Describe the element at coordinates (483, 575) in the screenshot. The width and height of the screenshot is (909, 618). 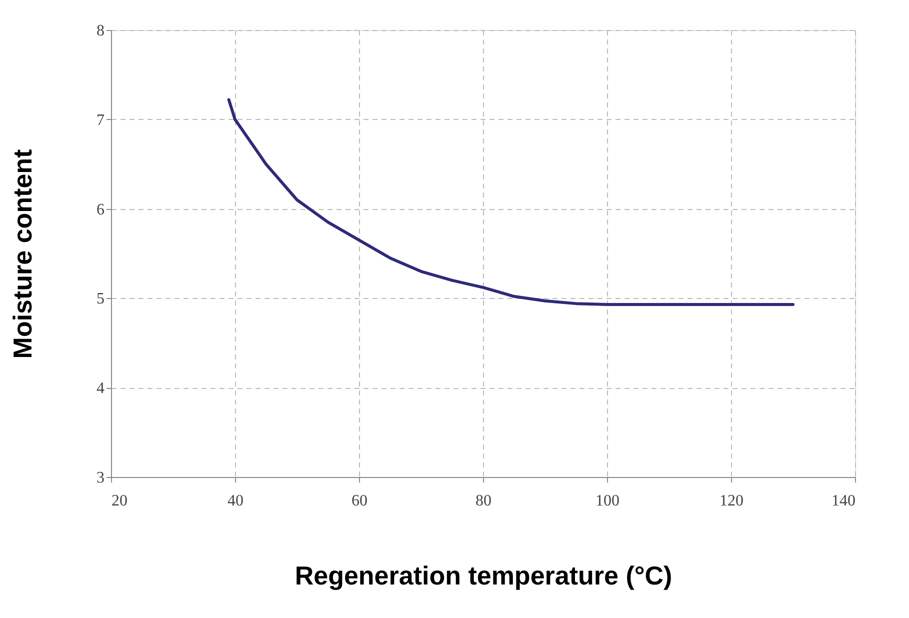
I see `x-axis-title: Regeneration temperature (°C)` at that location.